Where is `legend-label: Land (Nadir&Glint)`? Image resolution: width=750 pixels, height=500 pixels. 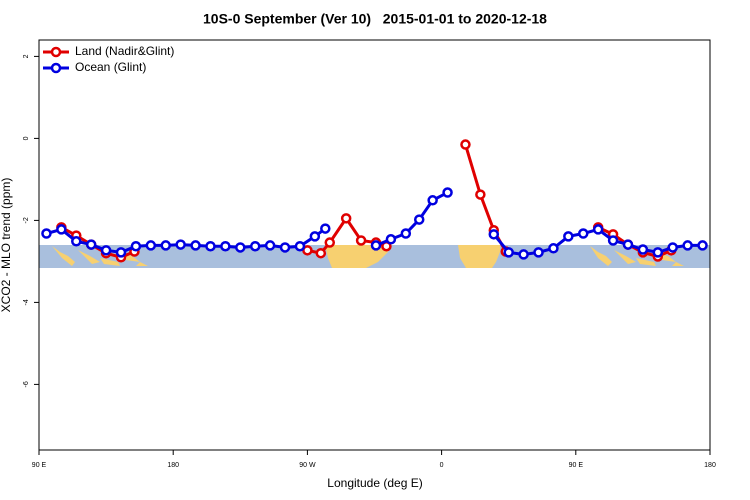
legend-label: Land (Nadir&Glint) is located at coordinates (124, 51).